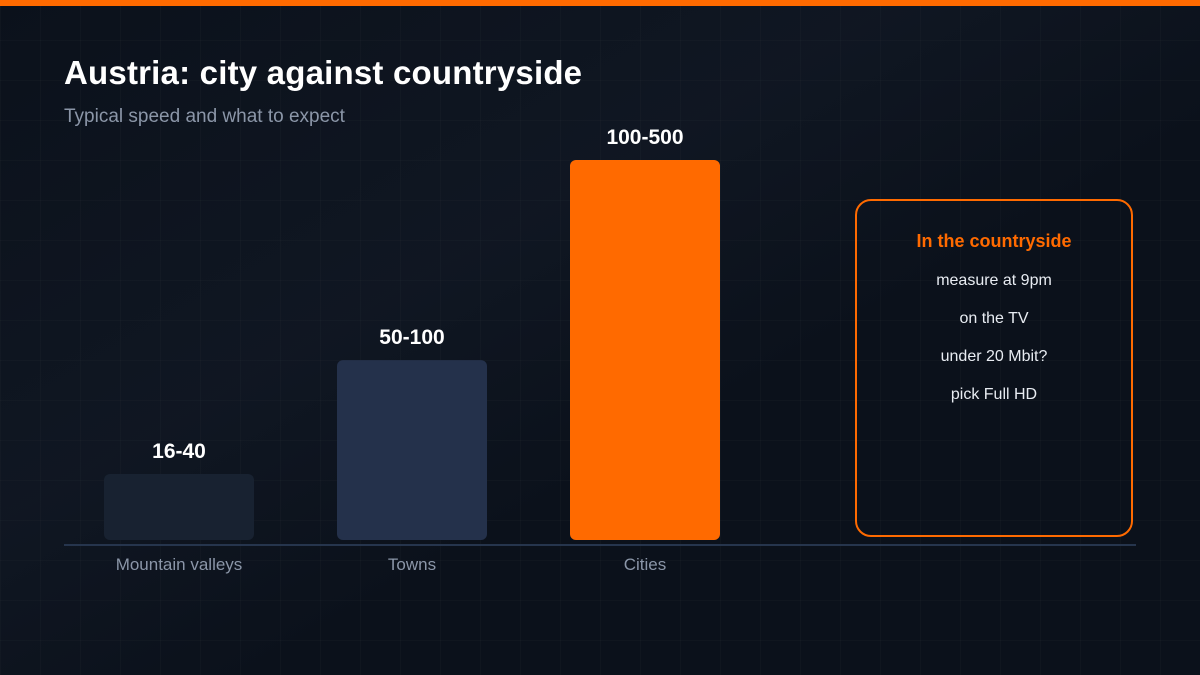 This screenshot has height=675, width=1200. Describe the element at coordinates (645, 564) in the screenshot. I see `category-label: Cities` at that location.